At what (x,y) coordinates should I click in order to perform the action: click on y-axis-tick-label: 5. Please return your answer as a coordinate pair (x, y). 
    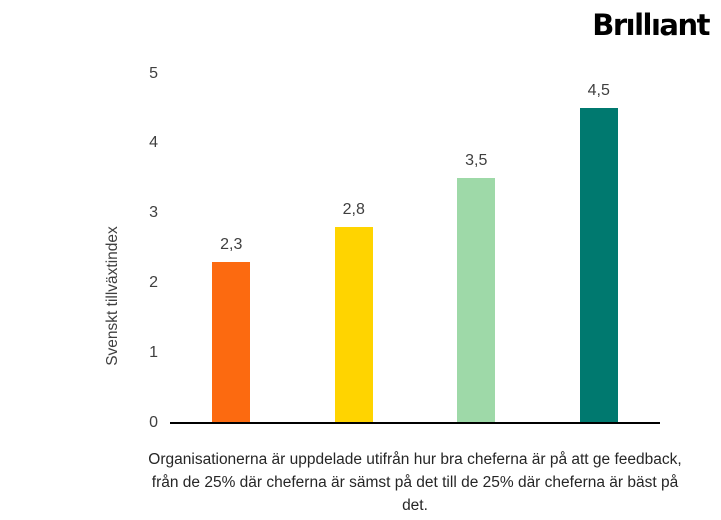
    Looking at the image, I should click on (153, 73).